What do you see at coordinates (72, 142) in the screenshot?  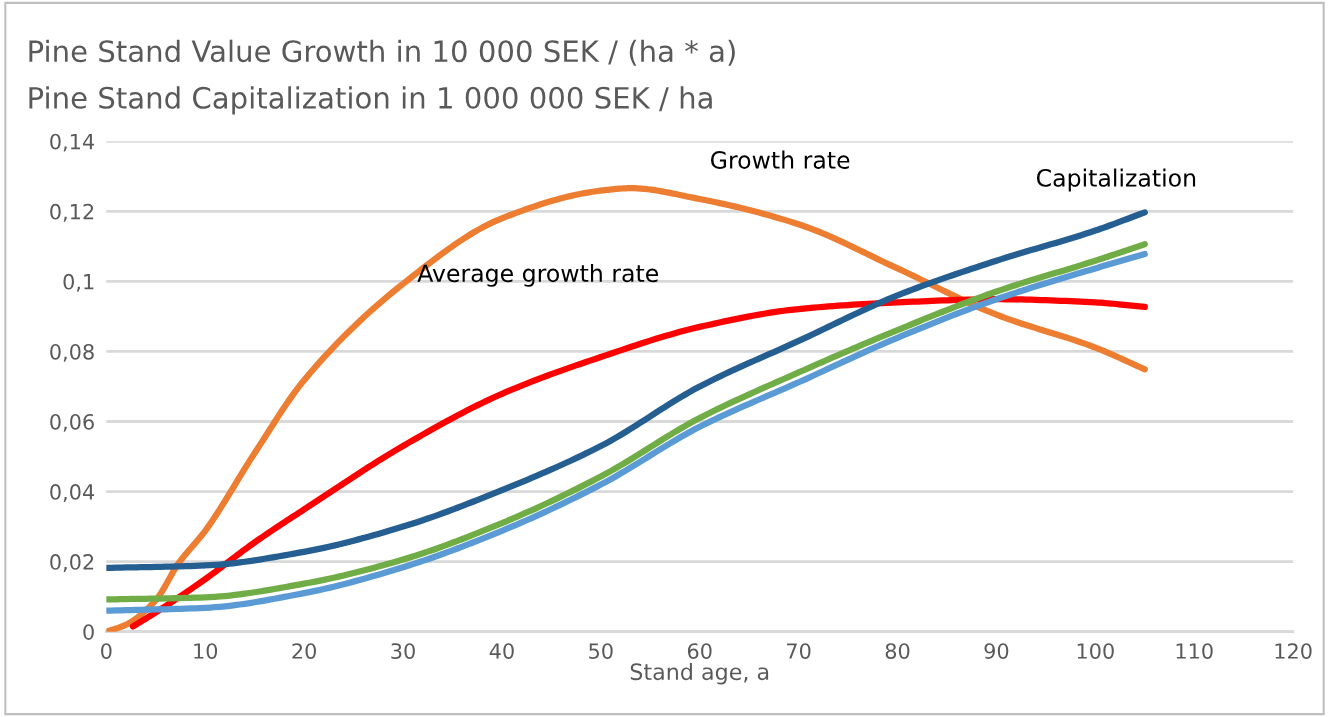 I see `y-tick-label: 0,14` at bounding box center [72, 142].